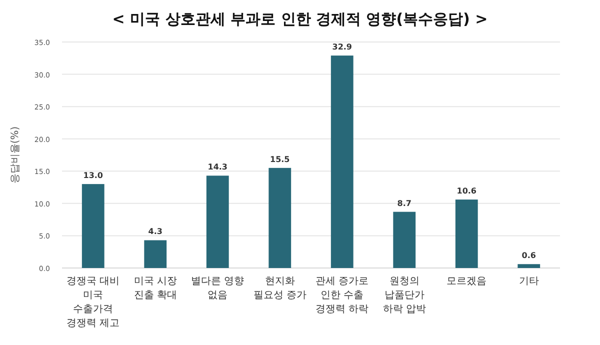 This screenshot has height=345, width=600. What do you see at coordinates (404, 203) in the screenshot?
I see `data-label: 8.7` at bounding box center [404, 203].